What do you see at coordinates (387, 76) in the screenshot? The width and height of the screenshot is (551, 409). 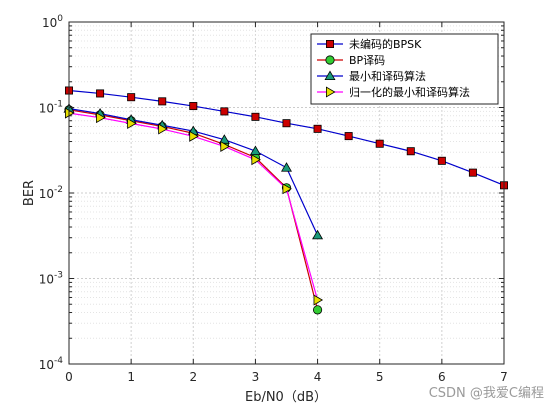 I see `legend-label-3: 最小和译码算法` at bounding box center [387, 76].